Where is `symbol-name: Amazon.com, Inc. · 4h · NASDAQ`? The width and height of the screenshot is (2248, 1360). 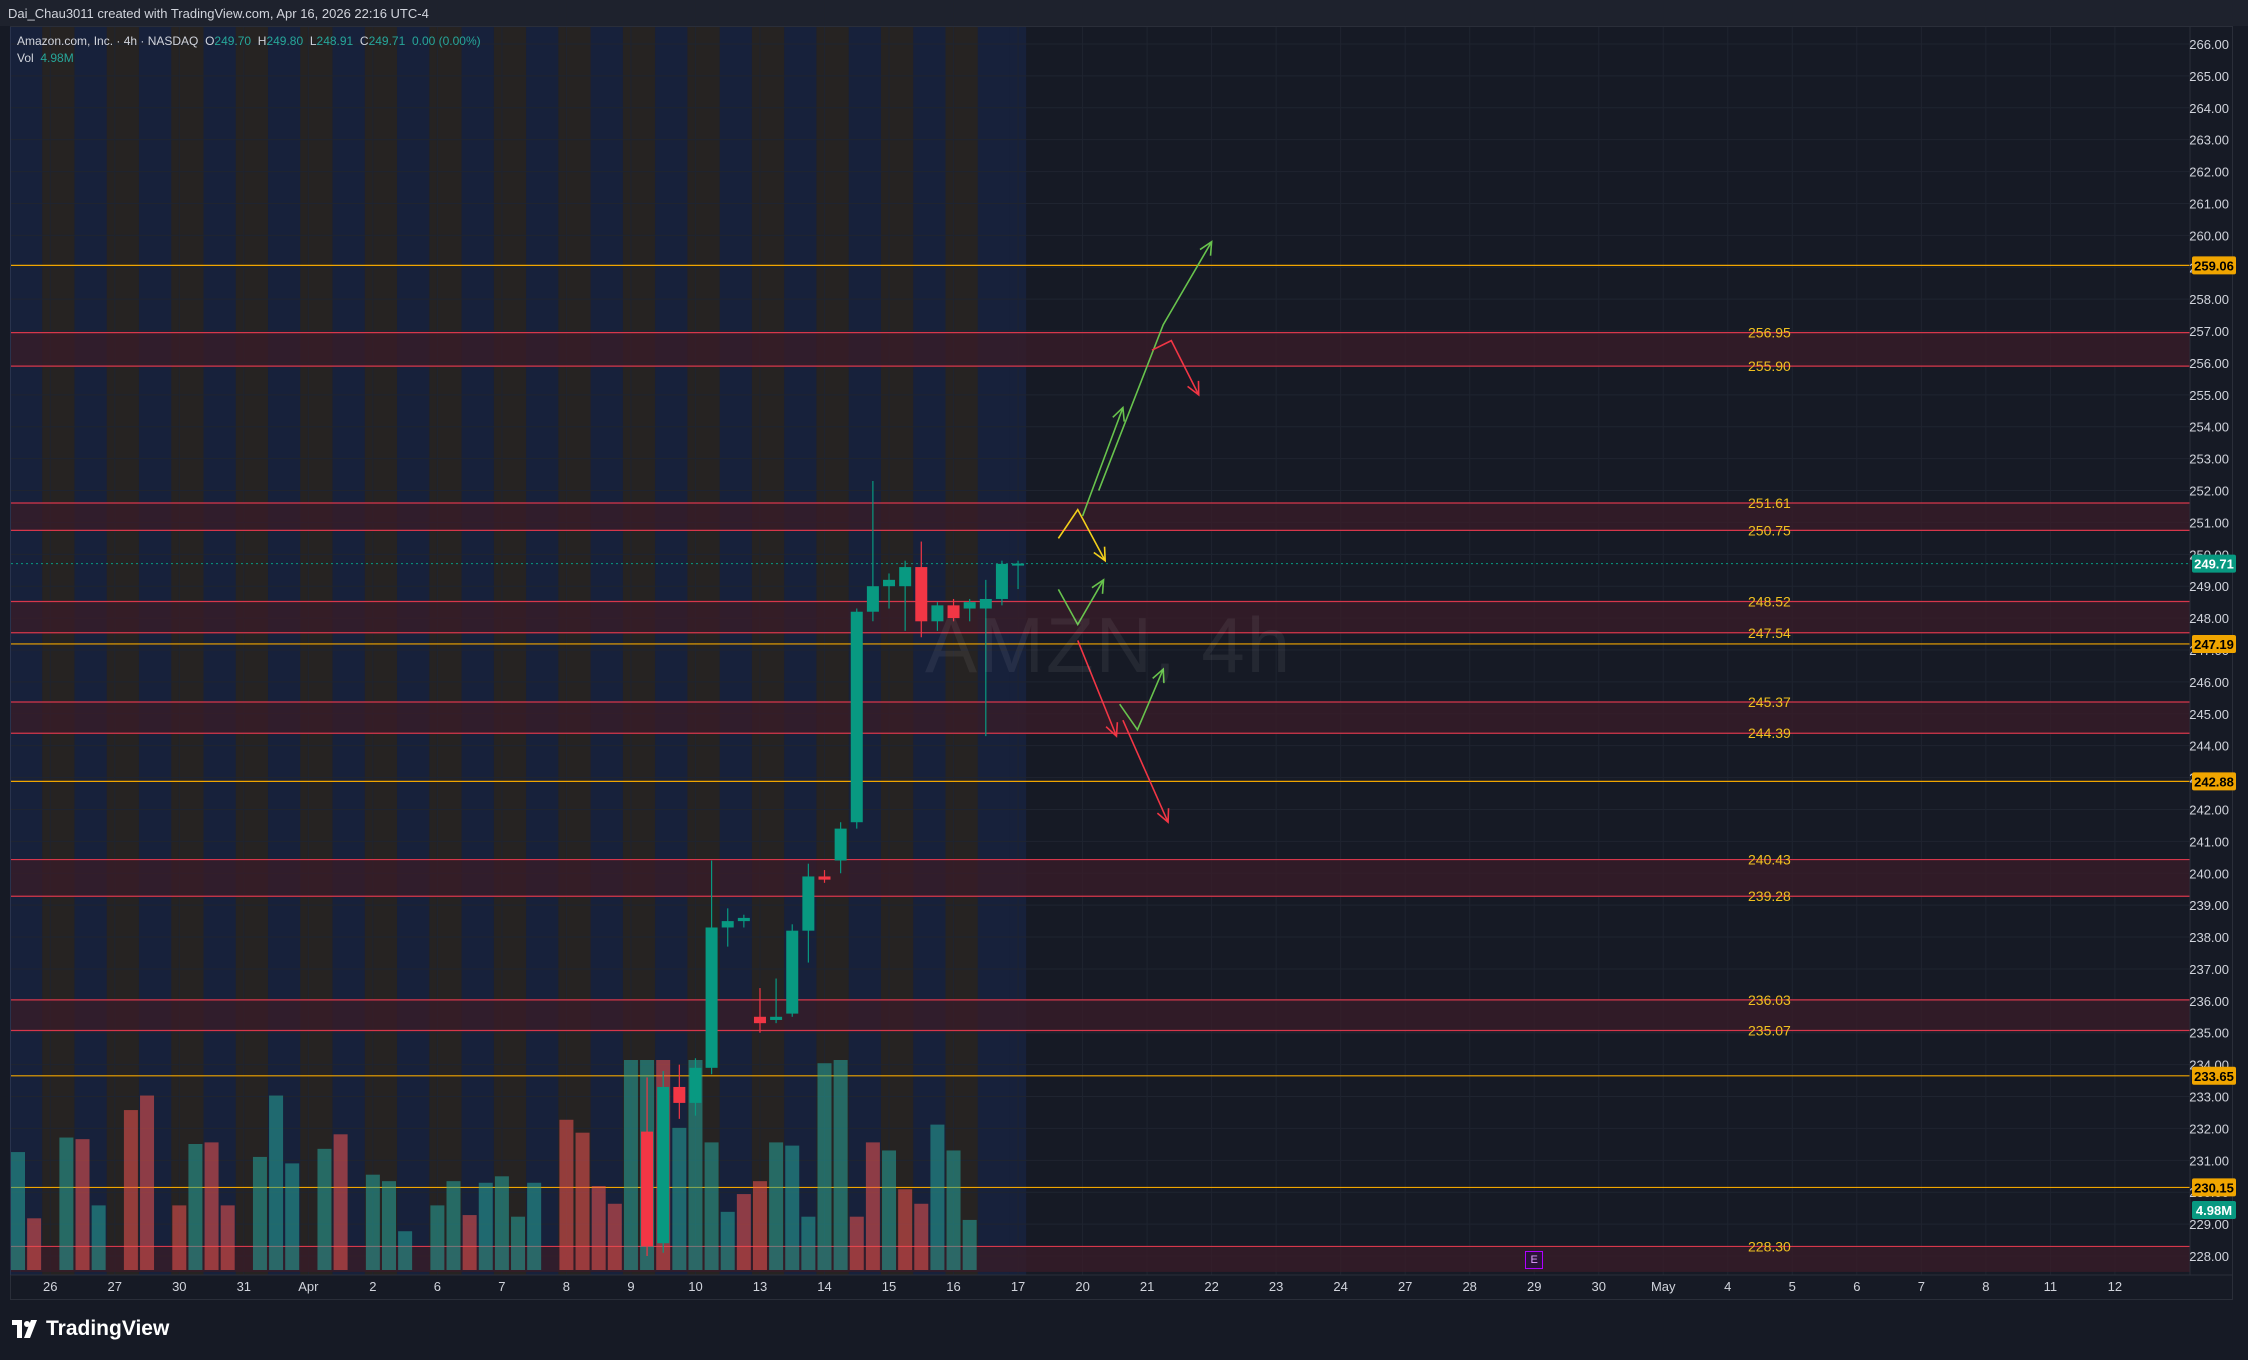 symbol-name: Amazon.com, Inc. · 4h · NASDAQ is located at coordinates (108, 41).